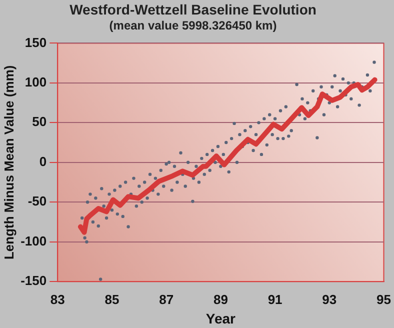 The image size is (394, 328). I want to click on x-tick-label: 95, so click(384, 299).